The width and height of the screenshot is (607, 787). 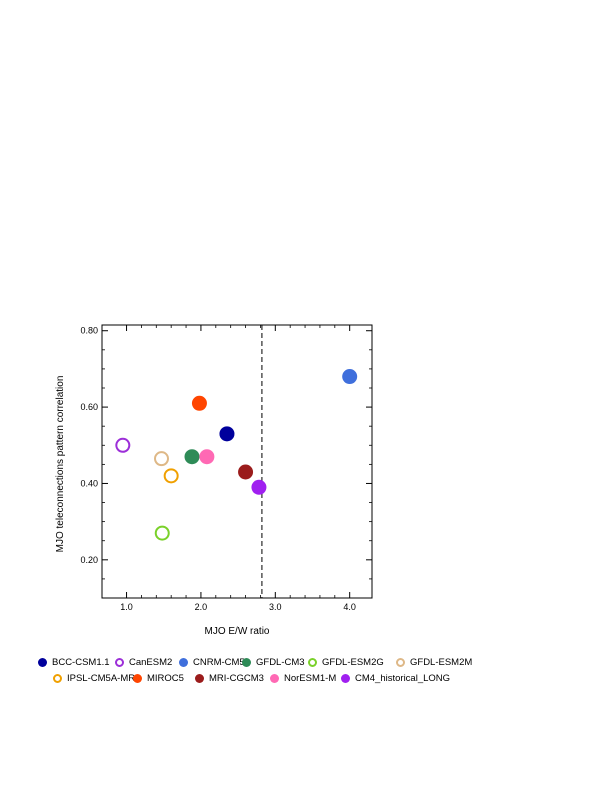 What do you see at coordinates (201, 607) in the screenshot?
I see `x-tick-label: 2.0` at bounding box center [201, 607].